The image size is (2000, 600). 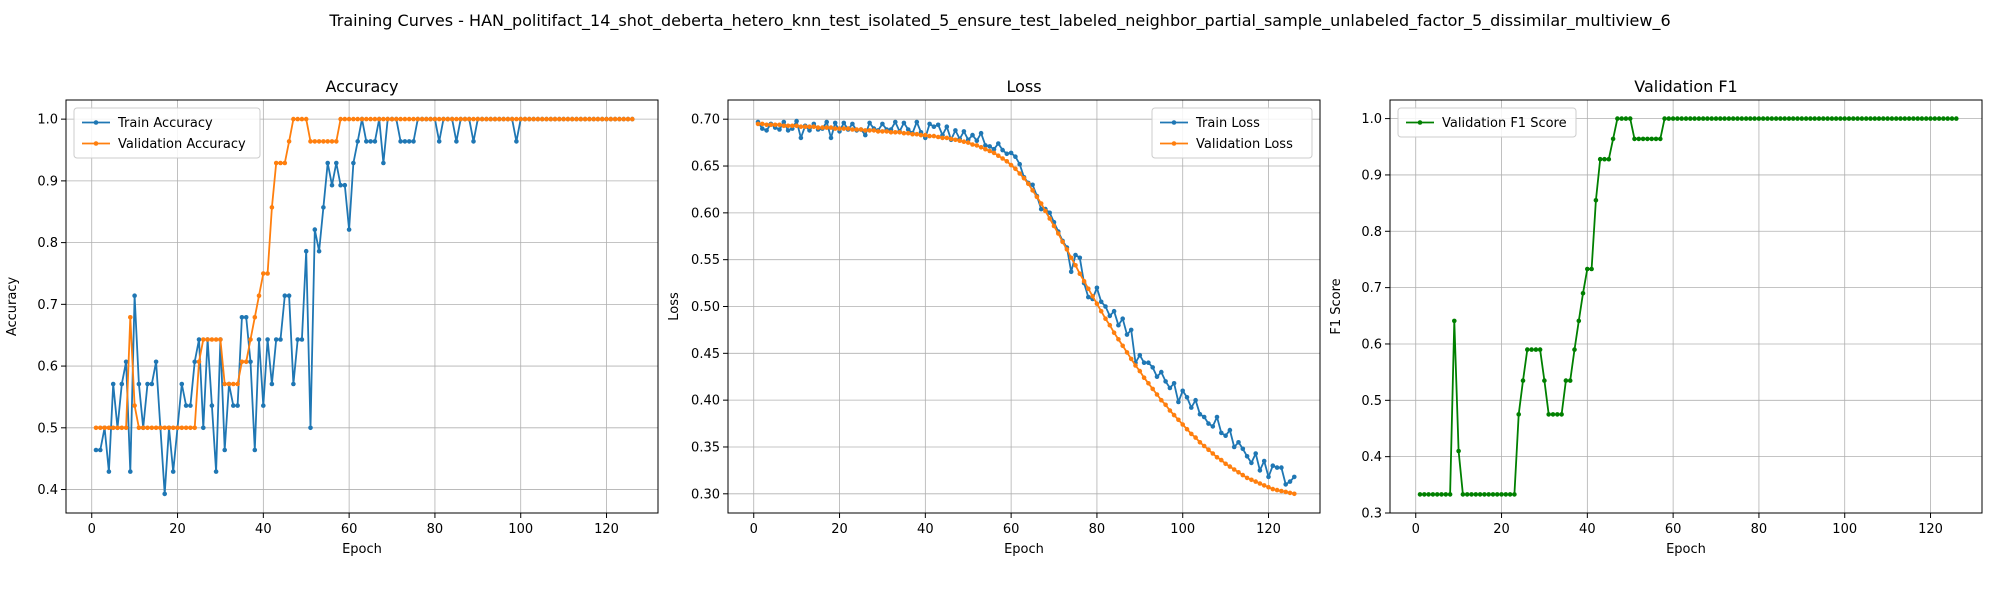 I want to click on chart-title: Accuracy, so click(x=361, y=86).